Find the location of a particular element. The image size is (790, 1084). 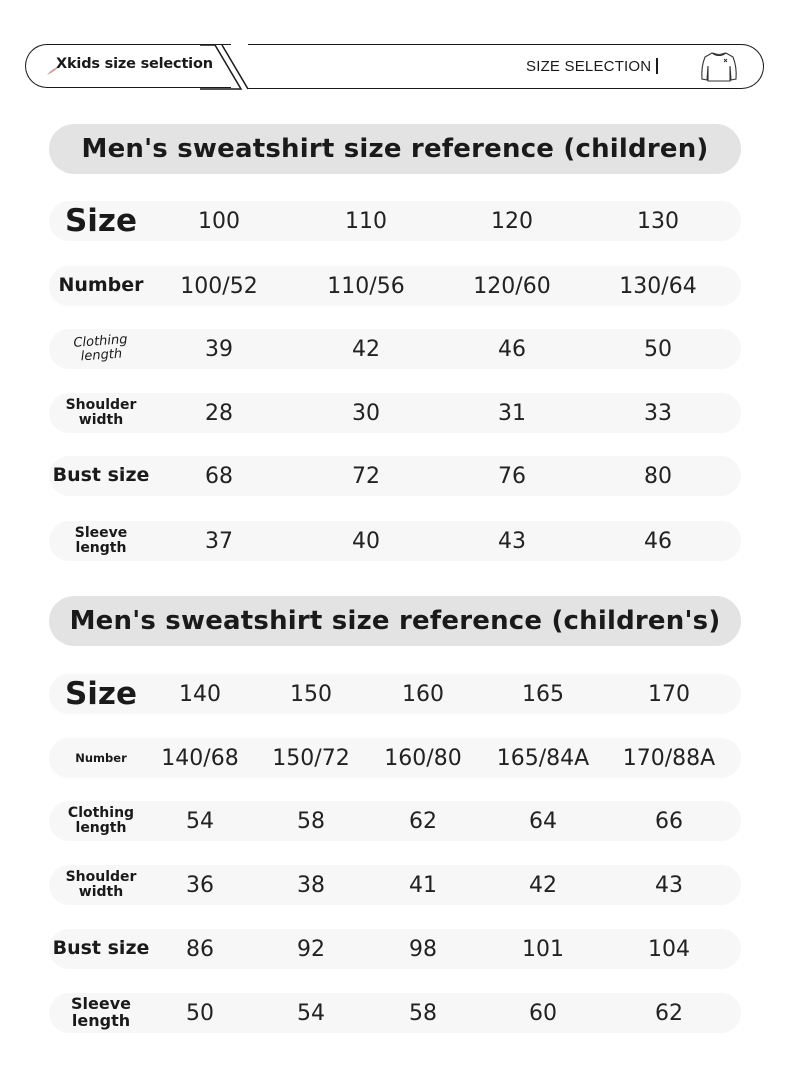

table-cell: 130 is located at coordinates (658, 221).